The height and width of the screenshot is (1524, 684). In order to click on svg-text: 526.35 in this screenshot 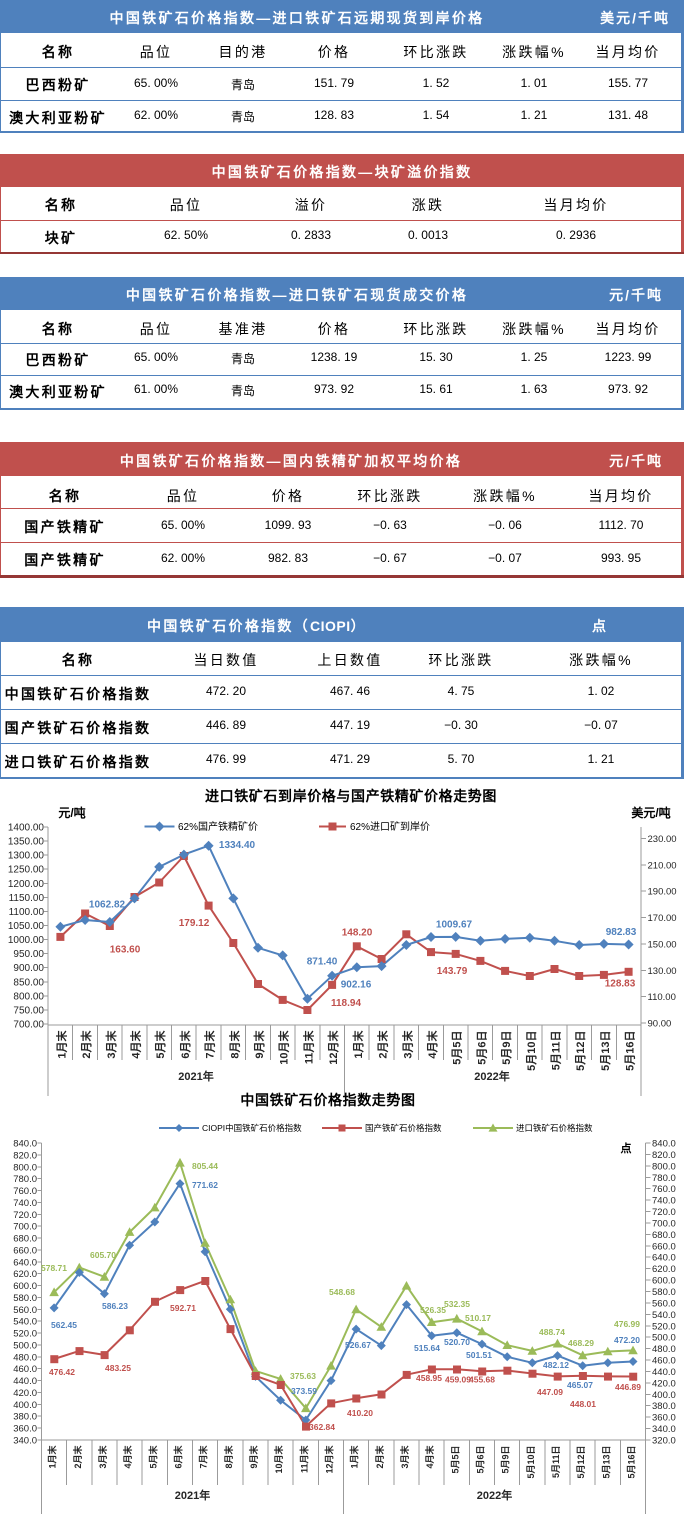, I will do `click(433, 1310)`.